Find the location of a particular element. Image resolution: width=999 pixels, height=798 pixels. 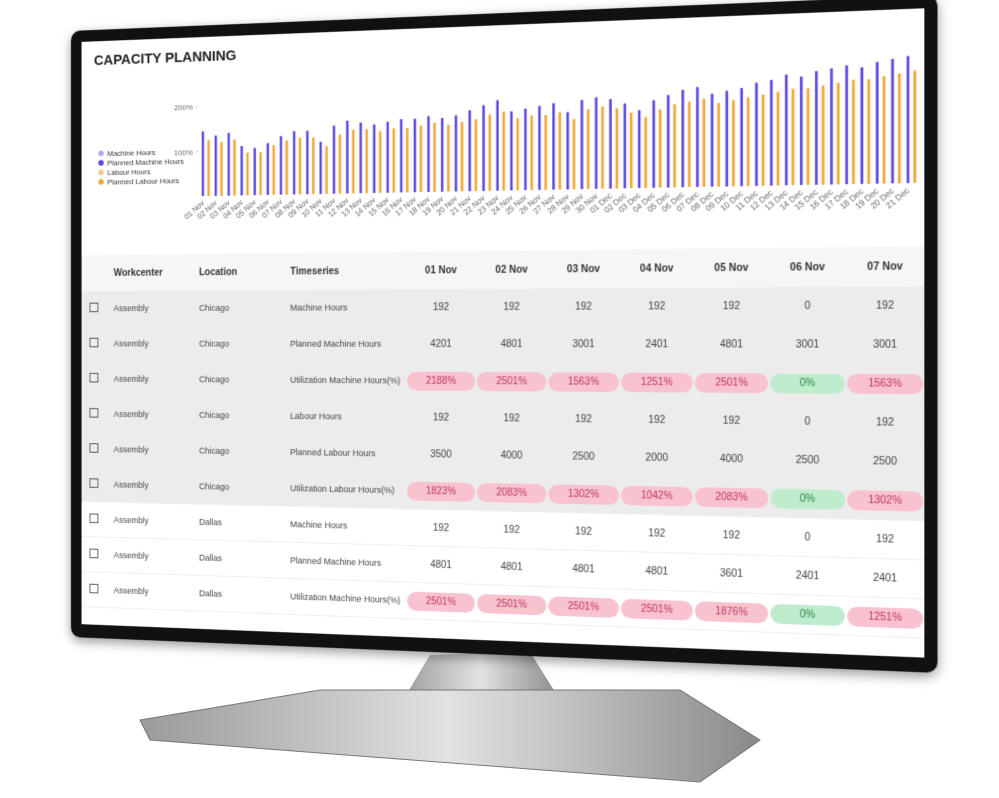

value-cell: 4000 is located at coordinates (731, 459).